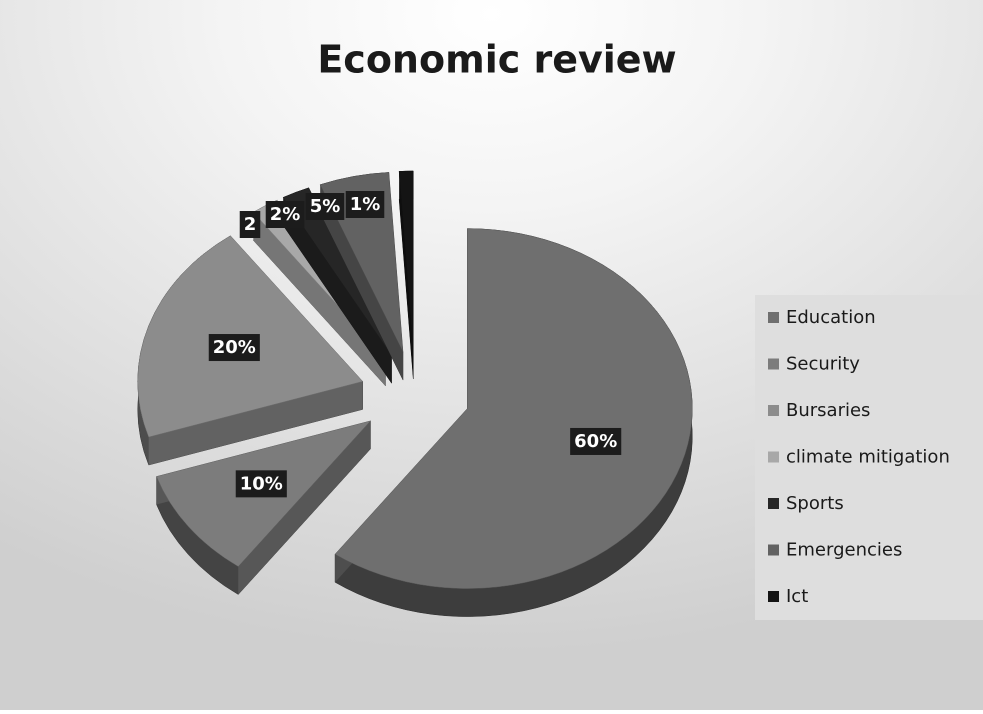  I want to click on legend-label: Emergencies, so click(844, 550).